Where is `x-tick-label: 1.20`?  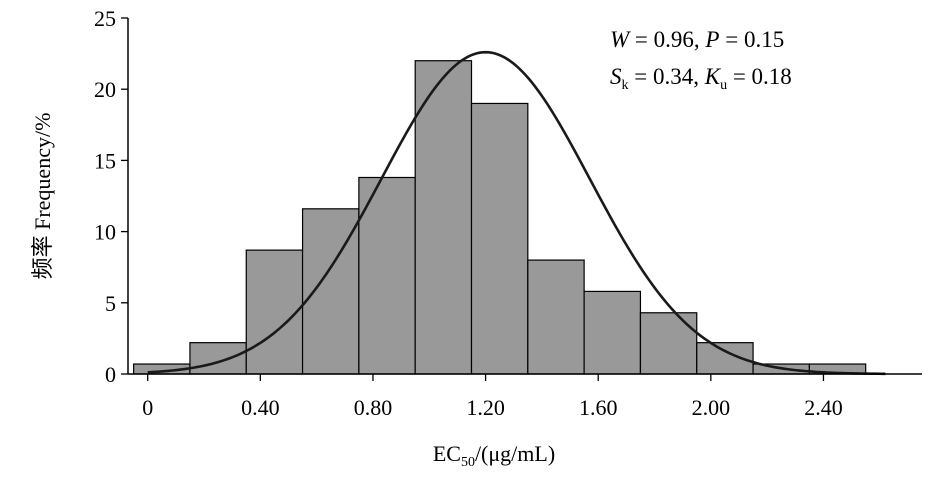 x-tick-label: 1.20 is located at coordinates (485, 407).